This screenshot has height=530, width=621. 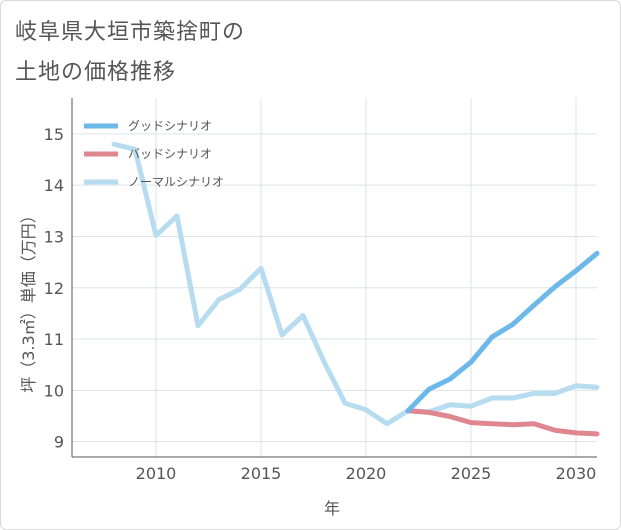 I want to click on series-line-bad, so click(x=502, y=422).